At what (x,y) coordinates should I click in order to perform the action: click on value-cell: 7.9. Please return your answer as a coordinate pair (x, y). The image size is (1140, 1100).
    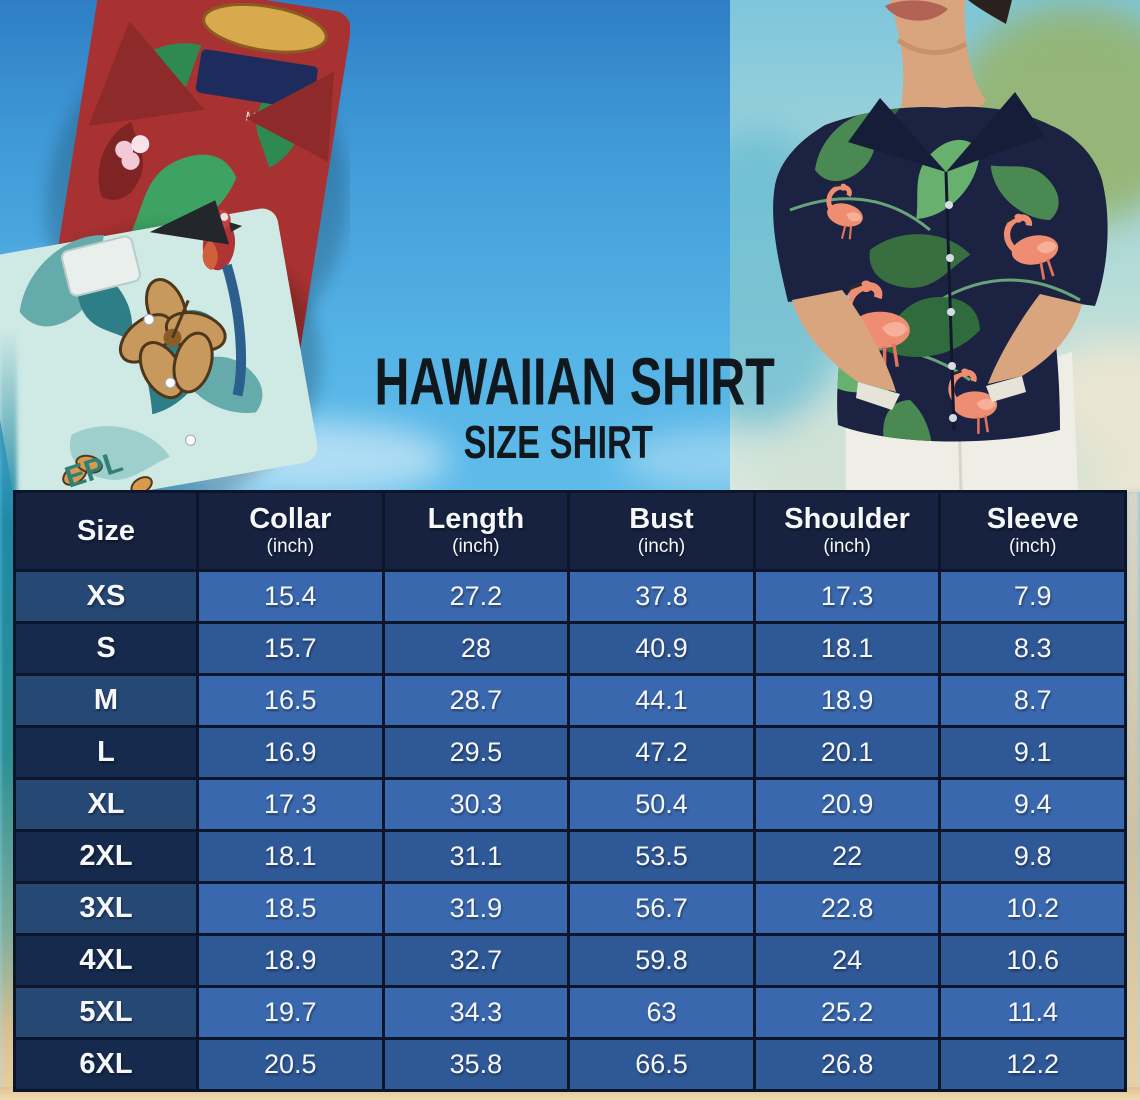
    Looking at the image, I should click on (1032, 596).